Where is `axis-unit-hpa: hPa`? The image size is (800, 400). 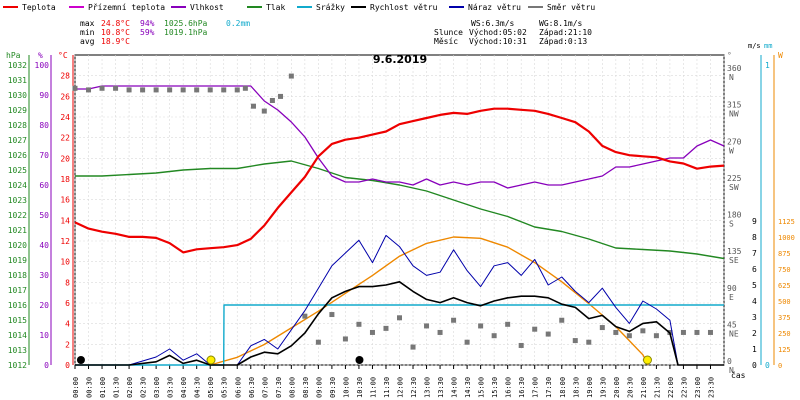
axis-unit-hpa: hPa is located at coordinates (13, 55).